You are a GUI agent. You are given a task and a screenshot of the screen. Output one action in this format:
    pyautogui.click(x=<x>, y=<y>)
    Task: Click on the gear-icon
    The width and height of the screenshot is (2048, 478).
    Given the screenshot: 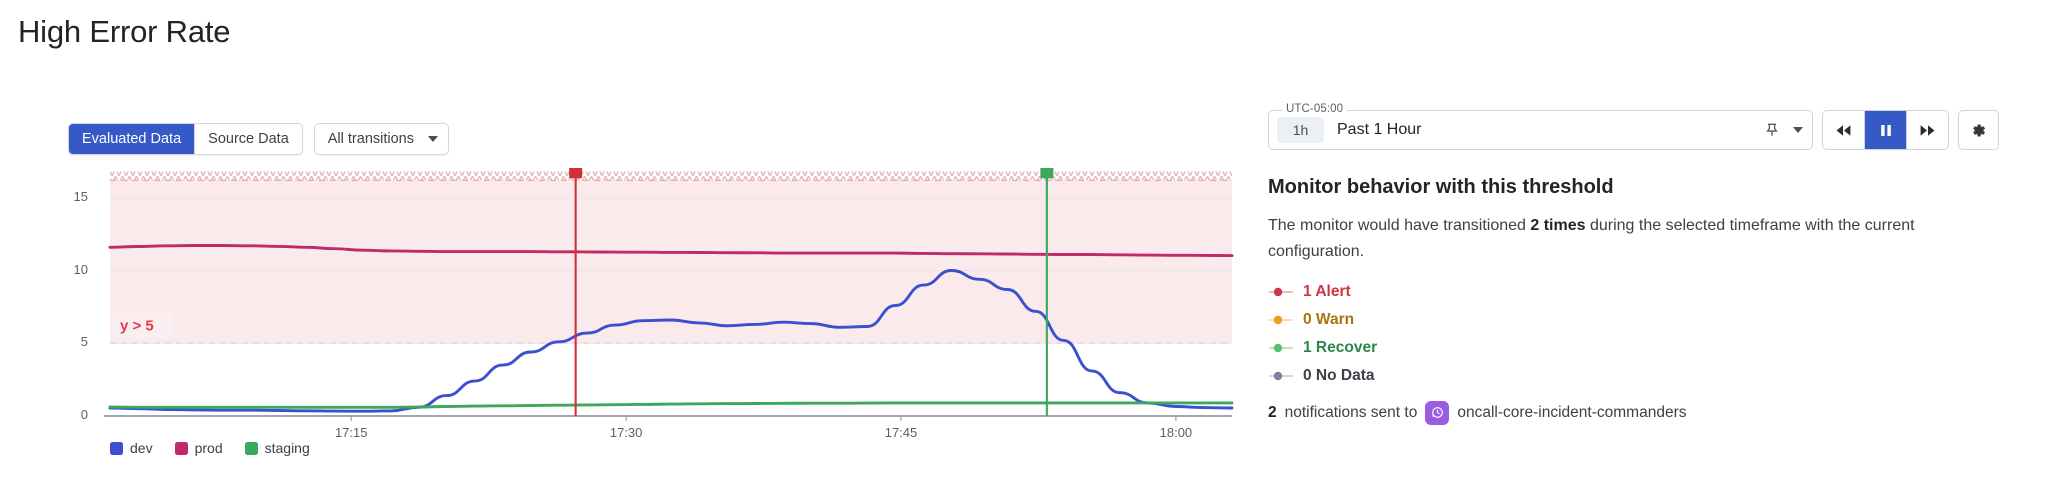 What is the action you would take?
    pyautogui.click(x=1978, y=130)
    